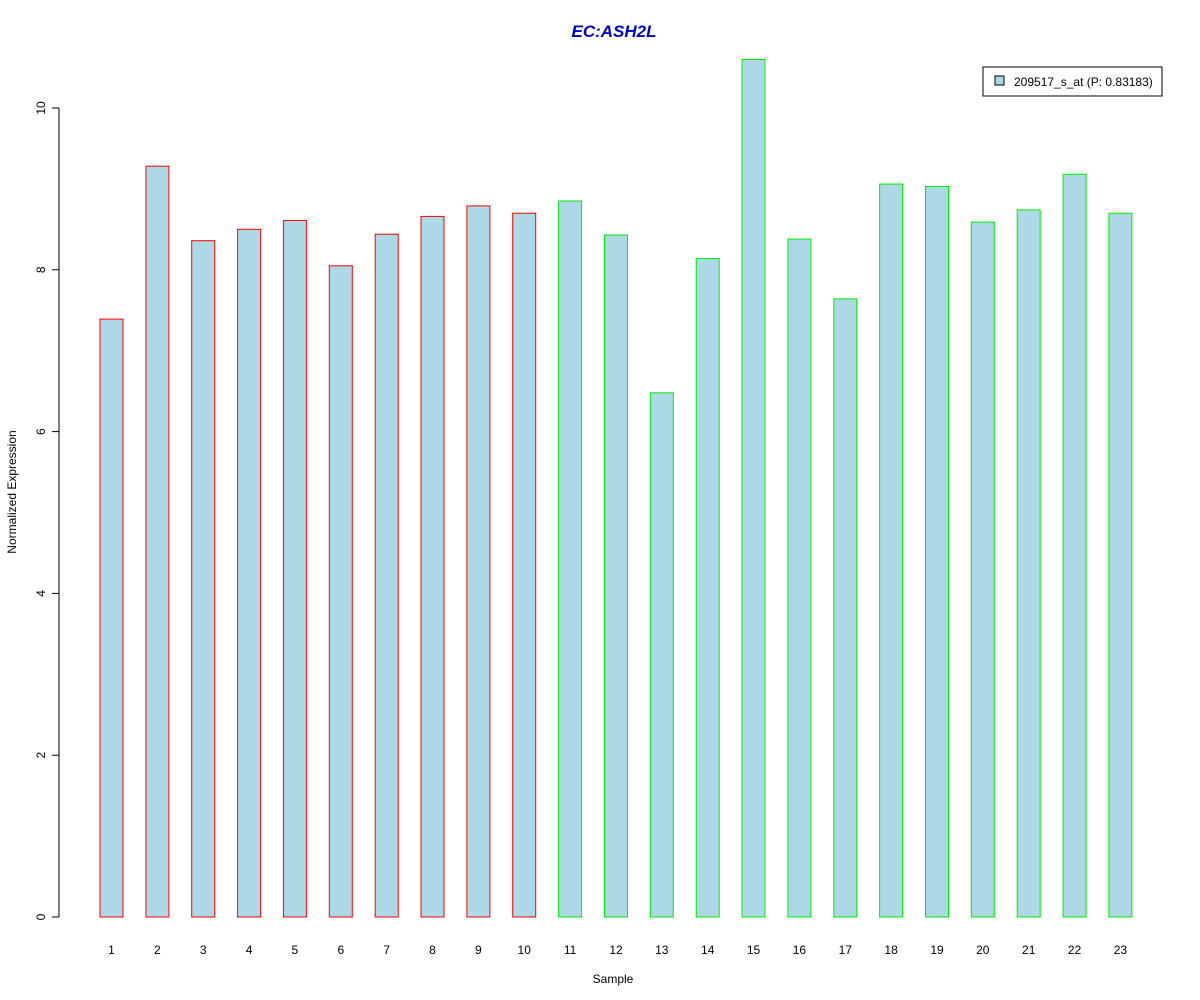  Describe the element at coordinates (613, 31) in the screenshot. I see `chart-title: EC:ASH2L` at that location.